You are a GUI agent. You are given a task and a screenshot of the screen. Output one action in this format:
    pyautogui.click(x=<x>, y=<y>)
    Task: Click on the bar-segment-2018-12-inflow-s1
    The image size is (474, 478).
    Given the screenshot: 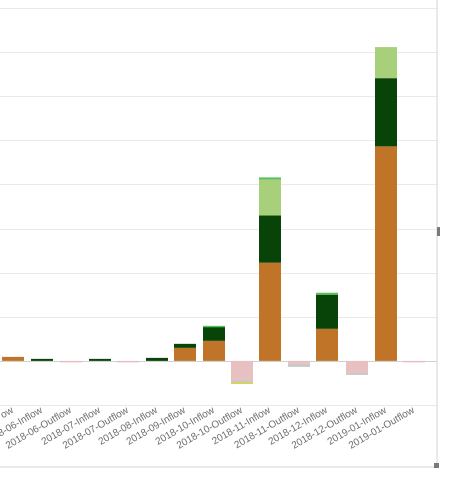 What is the action you would take?
    pyautogui.click(x=327, y=311)
    